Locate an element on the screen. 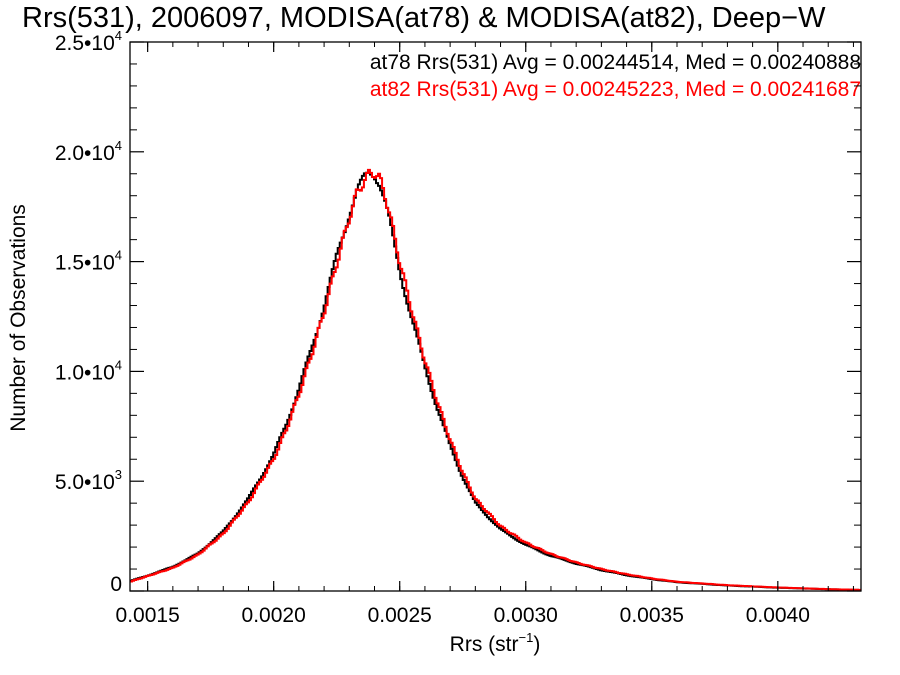  x-tick-label: 0.0015 is located at coordinates (148, 615).